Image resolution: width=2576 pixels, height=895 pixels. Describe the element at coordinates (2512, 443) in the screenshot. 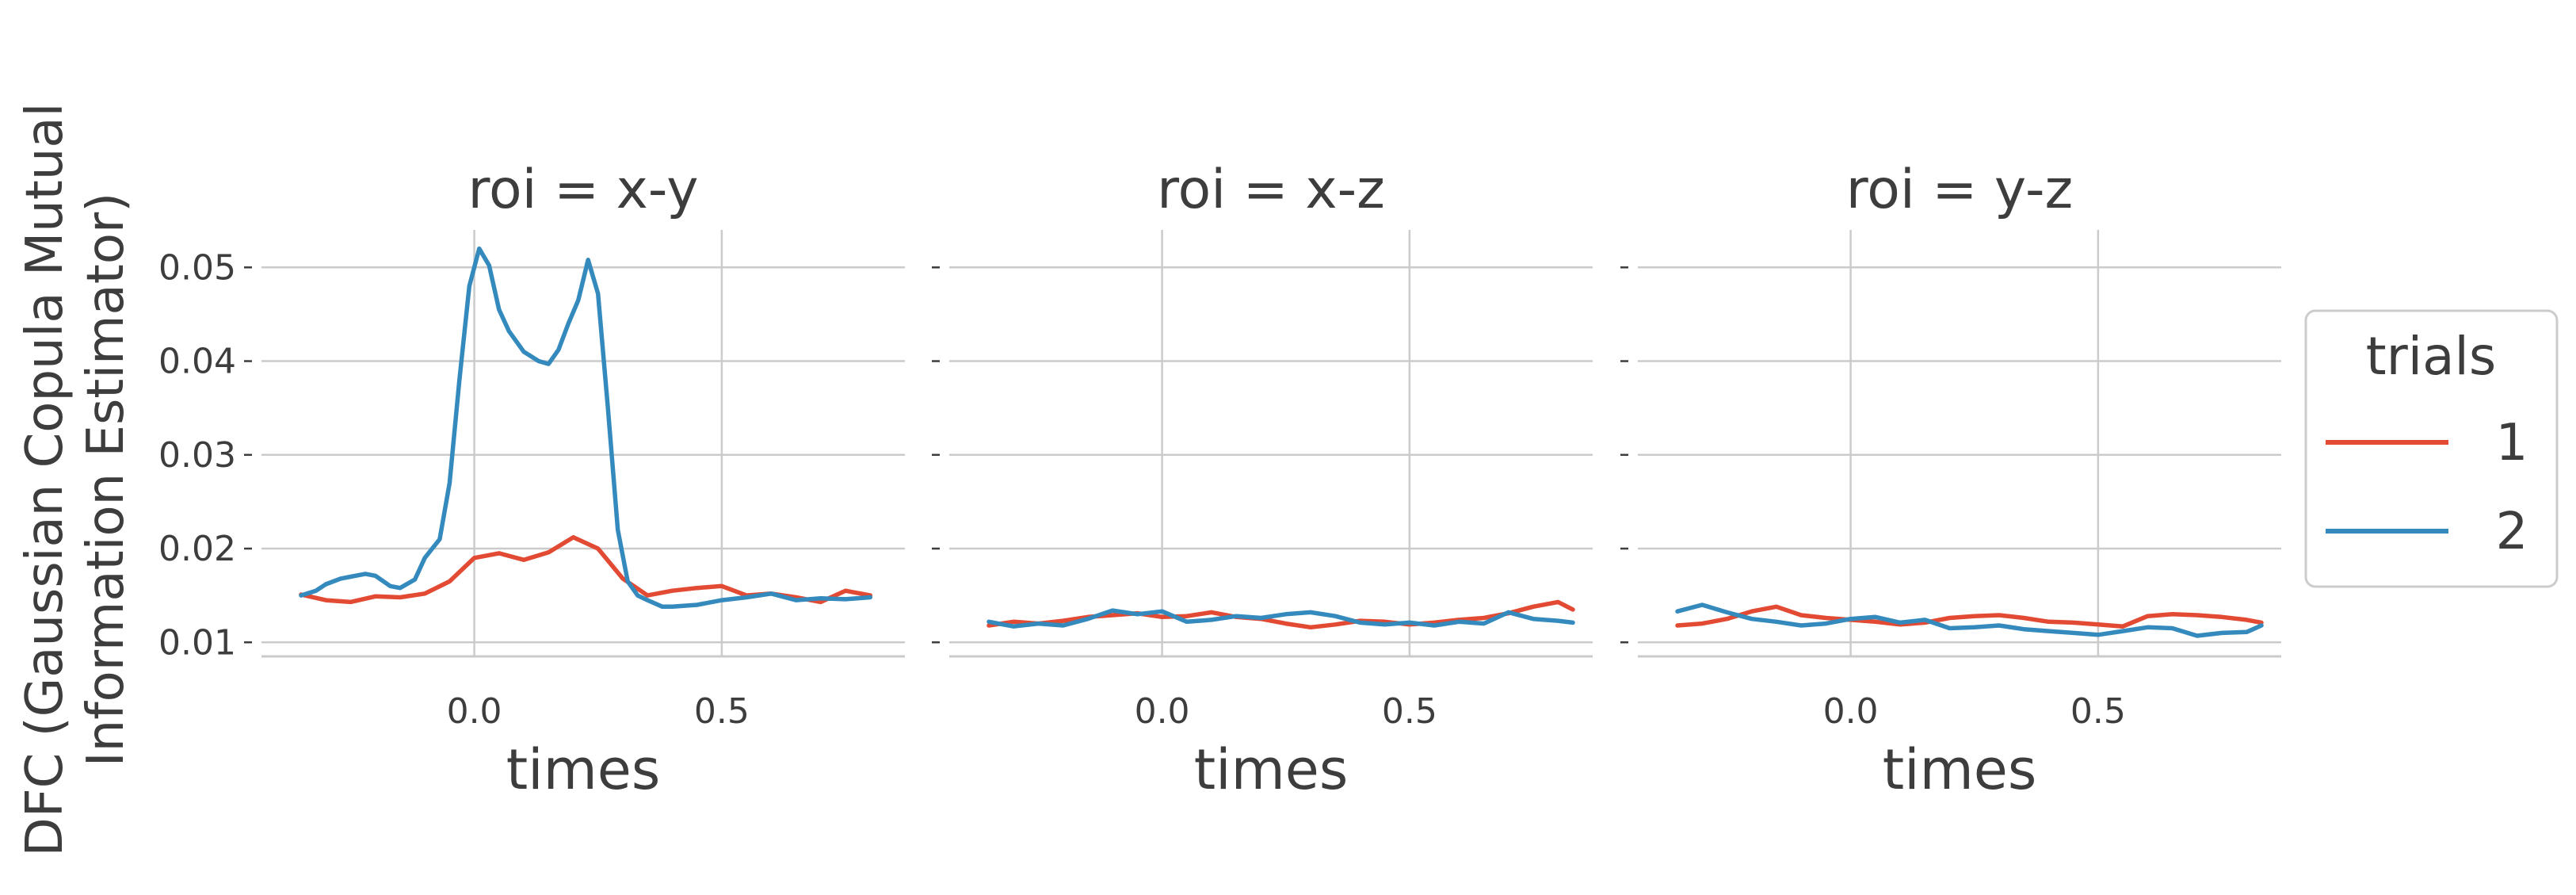

I see `legend-label-trial-1: 1` at that location.